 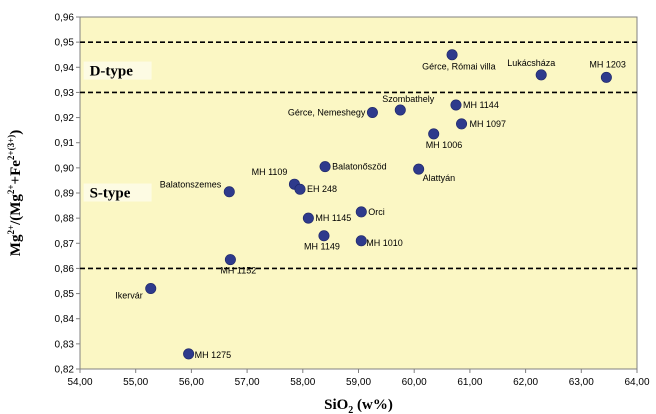 I want to click on x-title-base: SiO, so click(x=336, y=405).